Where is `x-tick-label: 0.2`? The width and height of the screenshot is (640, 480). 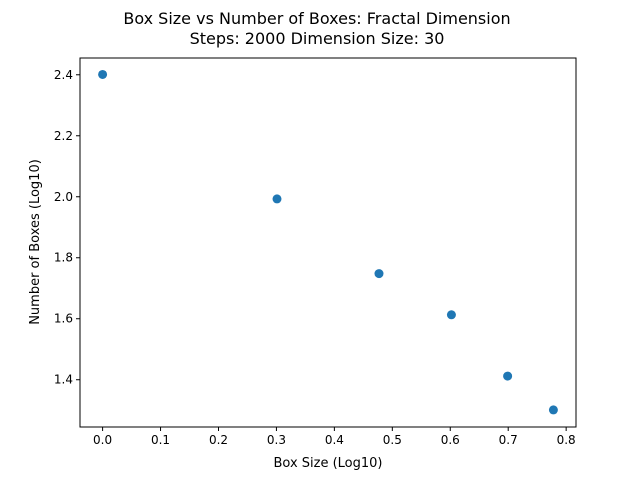
x-tick-label: 0.2 is located at coordinates (218, 440).